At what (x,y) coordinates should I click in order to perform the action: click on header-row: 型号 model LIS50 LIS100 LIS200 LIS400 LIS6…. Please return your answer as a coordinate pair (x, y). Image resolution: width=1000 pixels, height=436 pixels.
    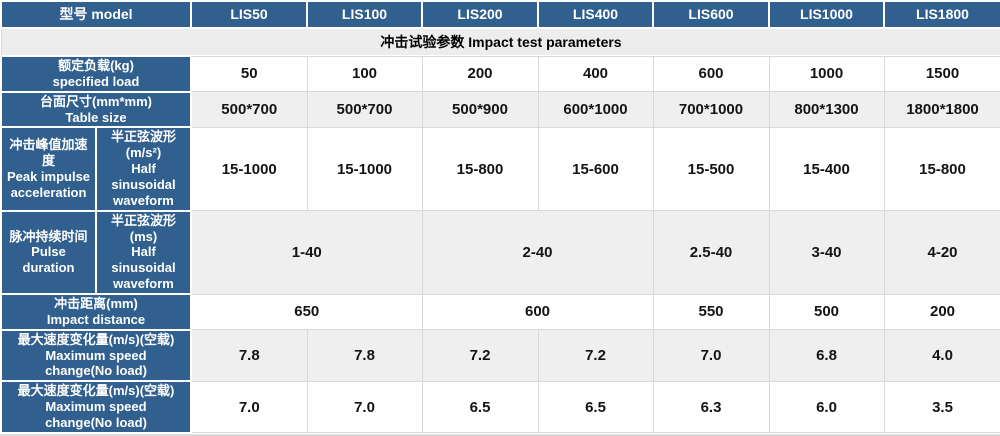
    Looking at the image, I should click on (500, 14).